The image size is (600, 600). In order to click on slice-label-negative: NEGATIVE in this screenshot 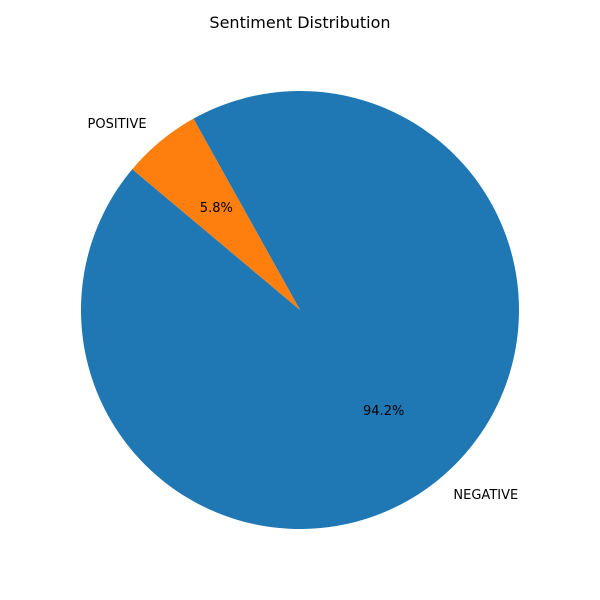, I will do `click(485, 495)`.